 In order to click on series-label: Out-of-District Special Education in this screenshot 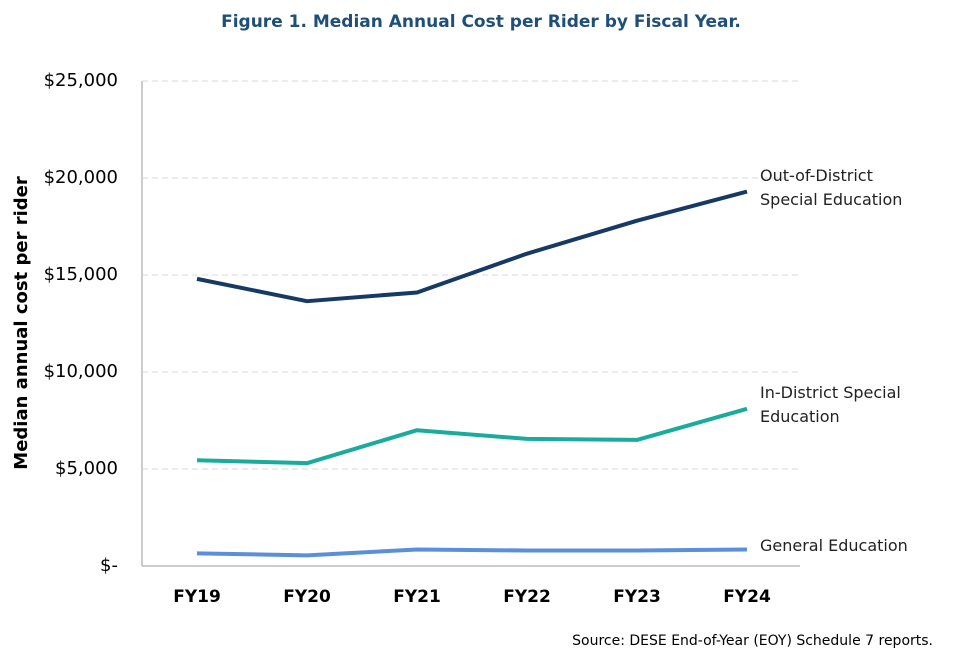, I will do `click(831, 187)`.